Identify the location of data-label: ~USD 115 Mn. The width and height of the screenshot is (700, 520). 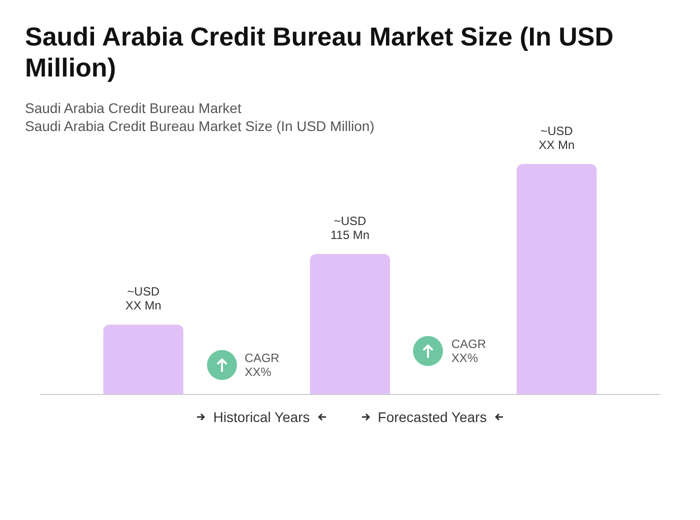
(350, 228).